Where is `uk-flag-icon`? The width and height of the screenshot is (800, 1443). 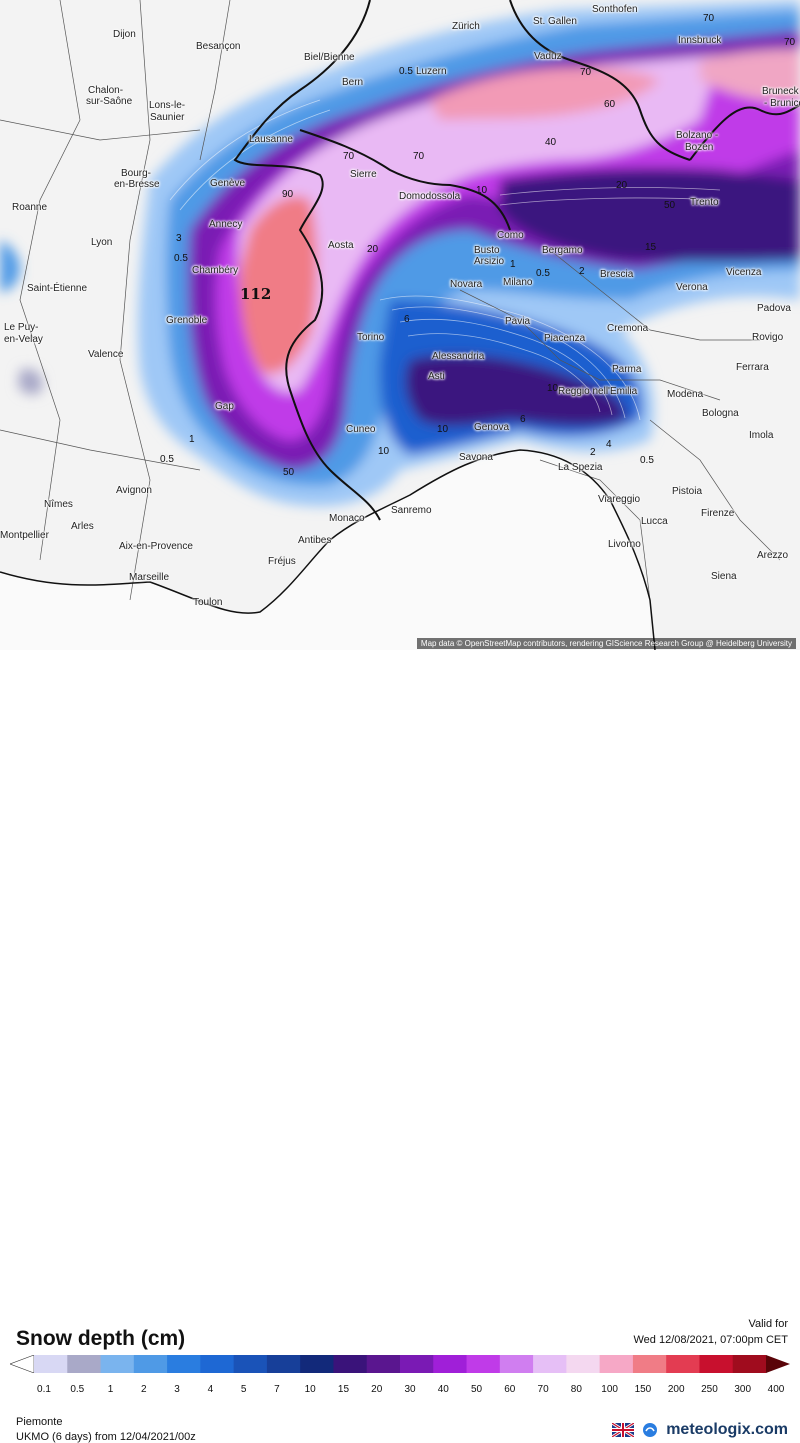 uk-flag-icon is located at coordinates (623, 1430).